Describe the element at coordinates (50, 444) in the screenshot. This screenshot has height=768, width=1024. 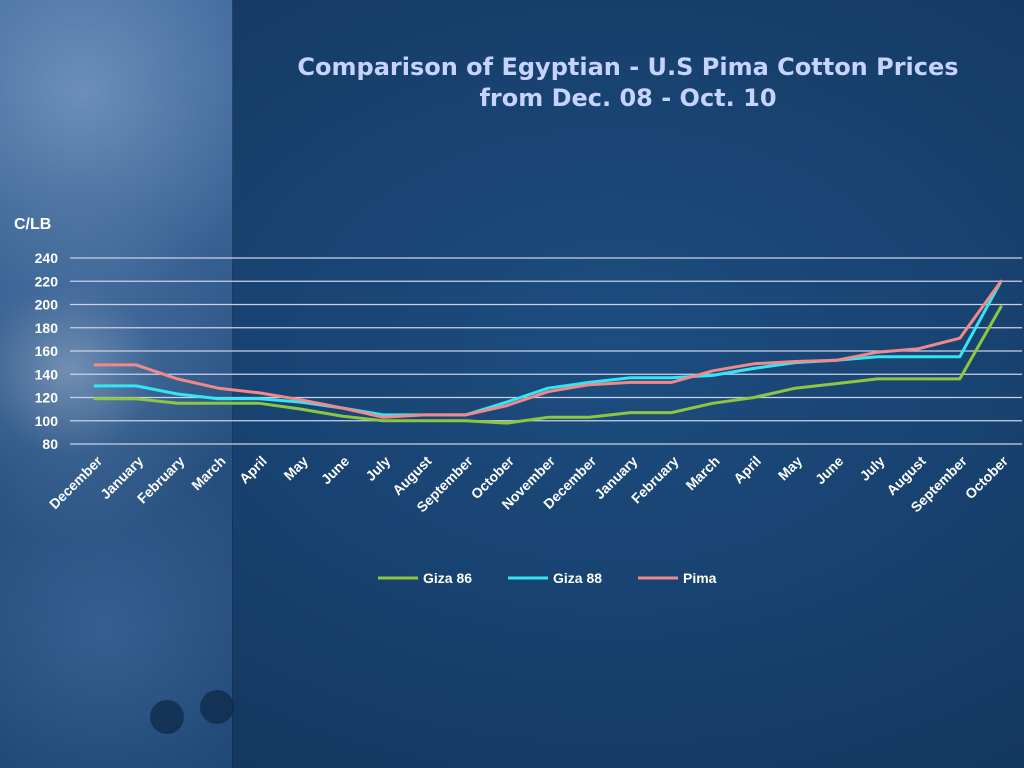
I see `y-tick-label: 80` at that location.